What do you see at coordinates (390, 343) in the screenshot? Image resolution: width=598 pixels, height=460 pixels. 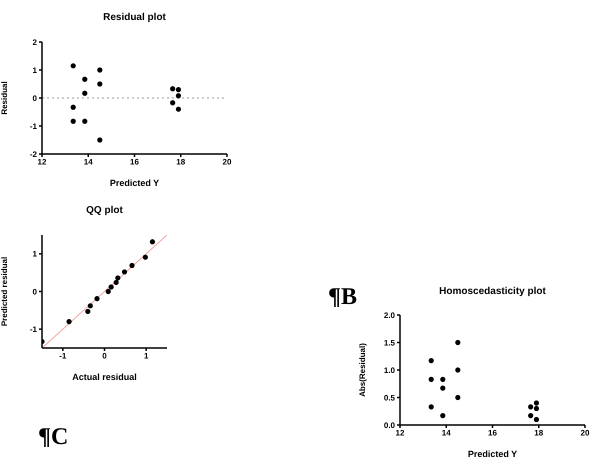 I see `y-tick-label: 1.5` at bounding box center [390, 343].